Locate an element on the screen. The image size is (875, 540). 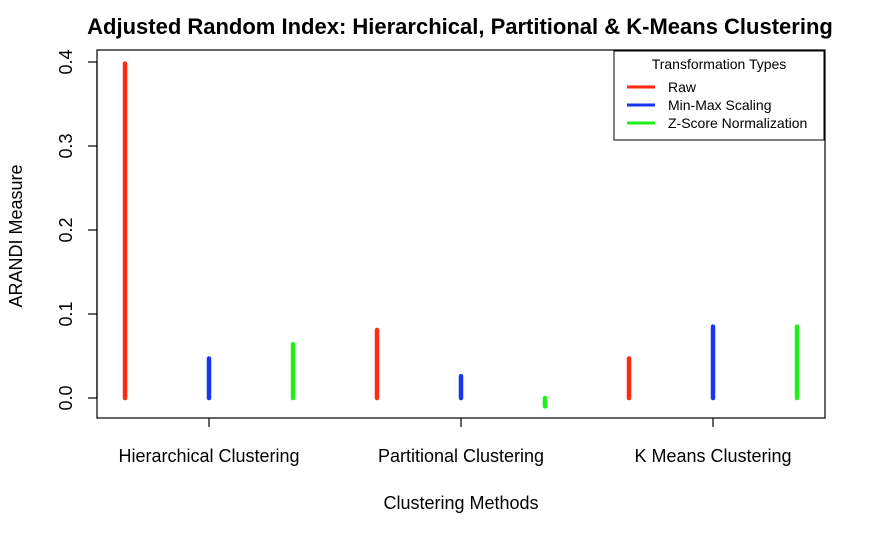
x-tick-label: Partitional Clustering is located at coordinates (461, 456).